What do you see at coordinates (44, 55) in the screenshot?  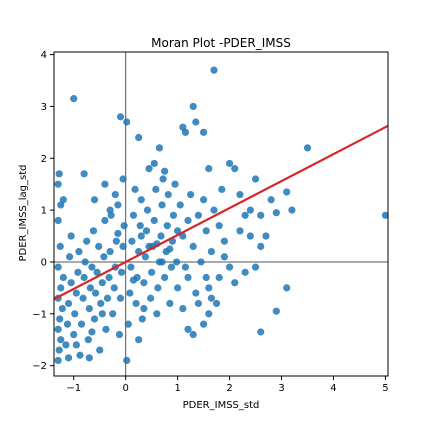 I see `y-tick-label: 4` at bounding box center [44, 55].